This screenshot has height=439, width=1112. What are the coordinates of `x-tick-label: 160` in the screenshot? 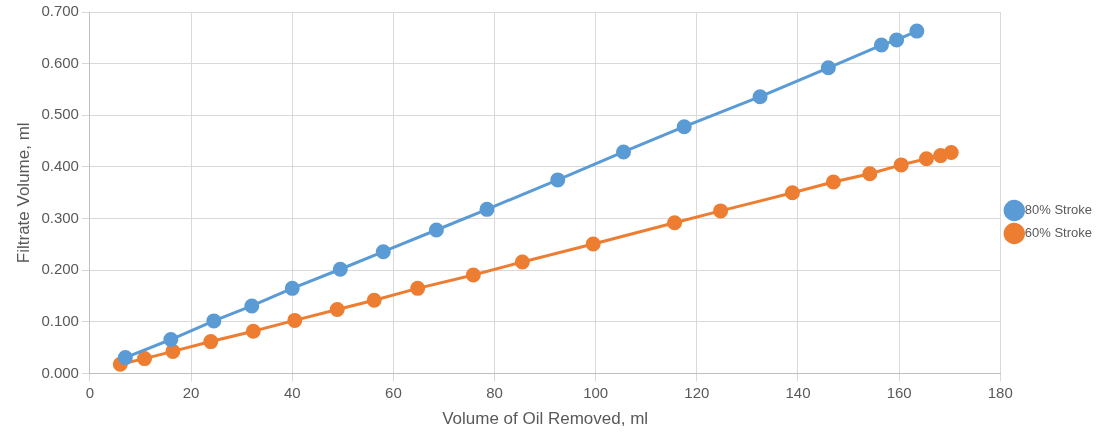 It's located at (899, 392).